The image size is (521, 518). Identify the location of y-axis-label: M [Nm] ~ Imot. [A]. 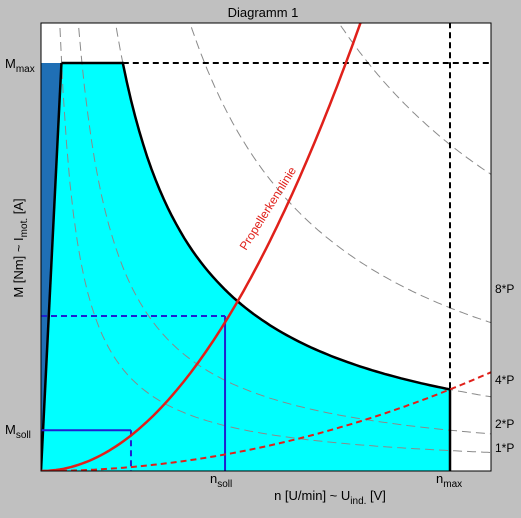
(20, 247).